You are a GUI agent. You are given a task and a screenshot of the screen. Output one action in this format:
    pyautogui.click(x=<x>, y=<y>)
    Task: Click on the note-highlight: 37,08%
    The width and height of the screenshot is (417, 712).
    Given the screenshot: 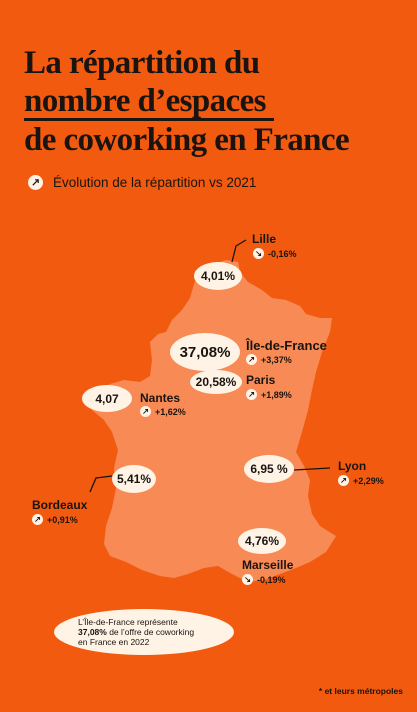 What is the action you would take?
    pyautogui.click(x=92, y=632)
    